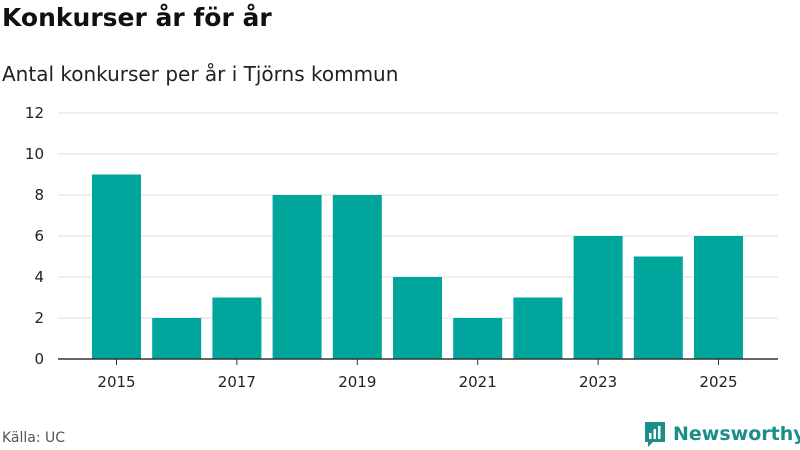  I want to click on x-tick-label: 2021, so click(478, 382).